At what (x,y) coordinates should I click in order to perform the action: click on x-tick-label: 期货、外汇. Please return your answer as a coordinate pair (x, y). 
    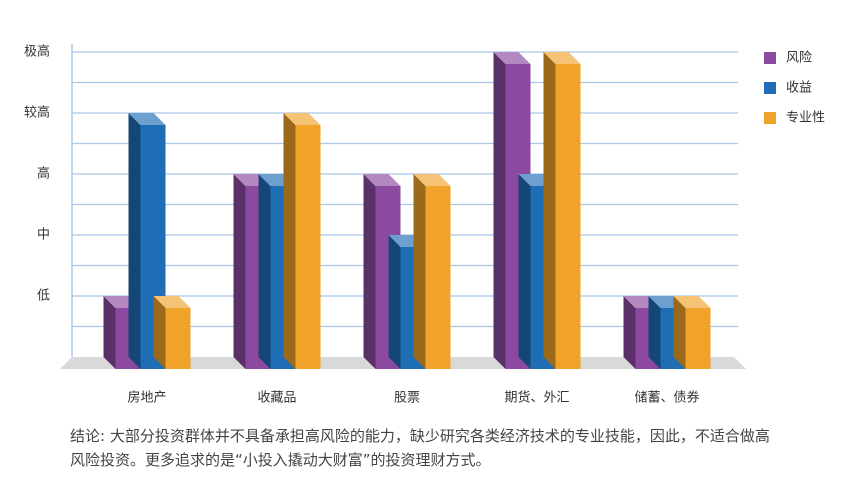
    Looking at the image, I should click on (536, 398).